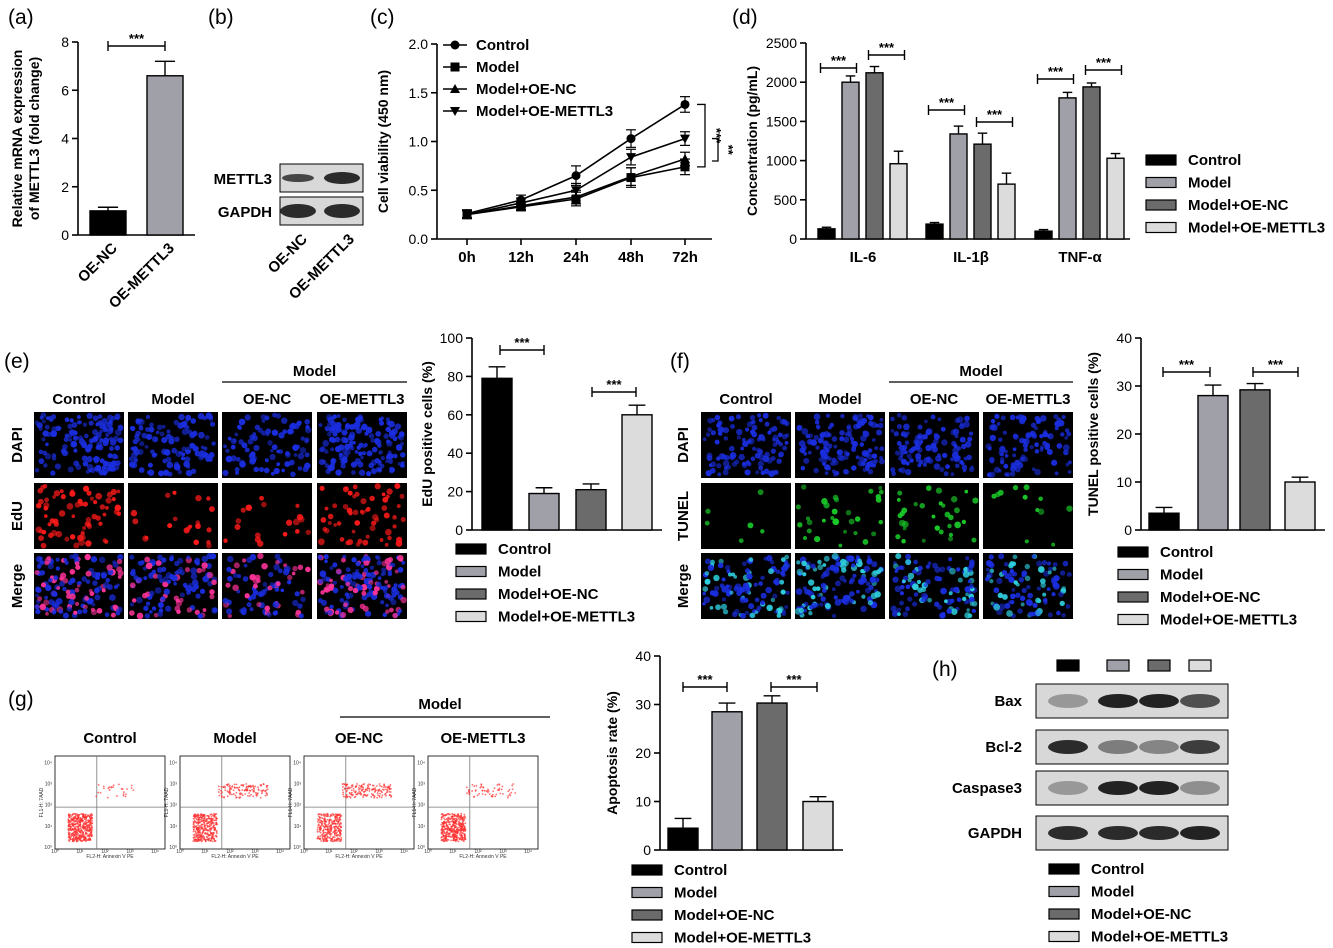 The width and height of the screenshot is (1333, 948). What do you see at coordinates (471, 594) in the screenshot?
I see `chart-e-legend-swatch` at bounding box center [471, 594].